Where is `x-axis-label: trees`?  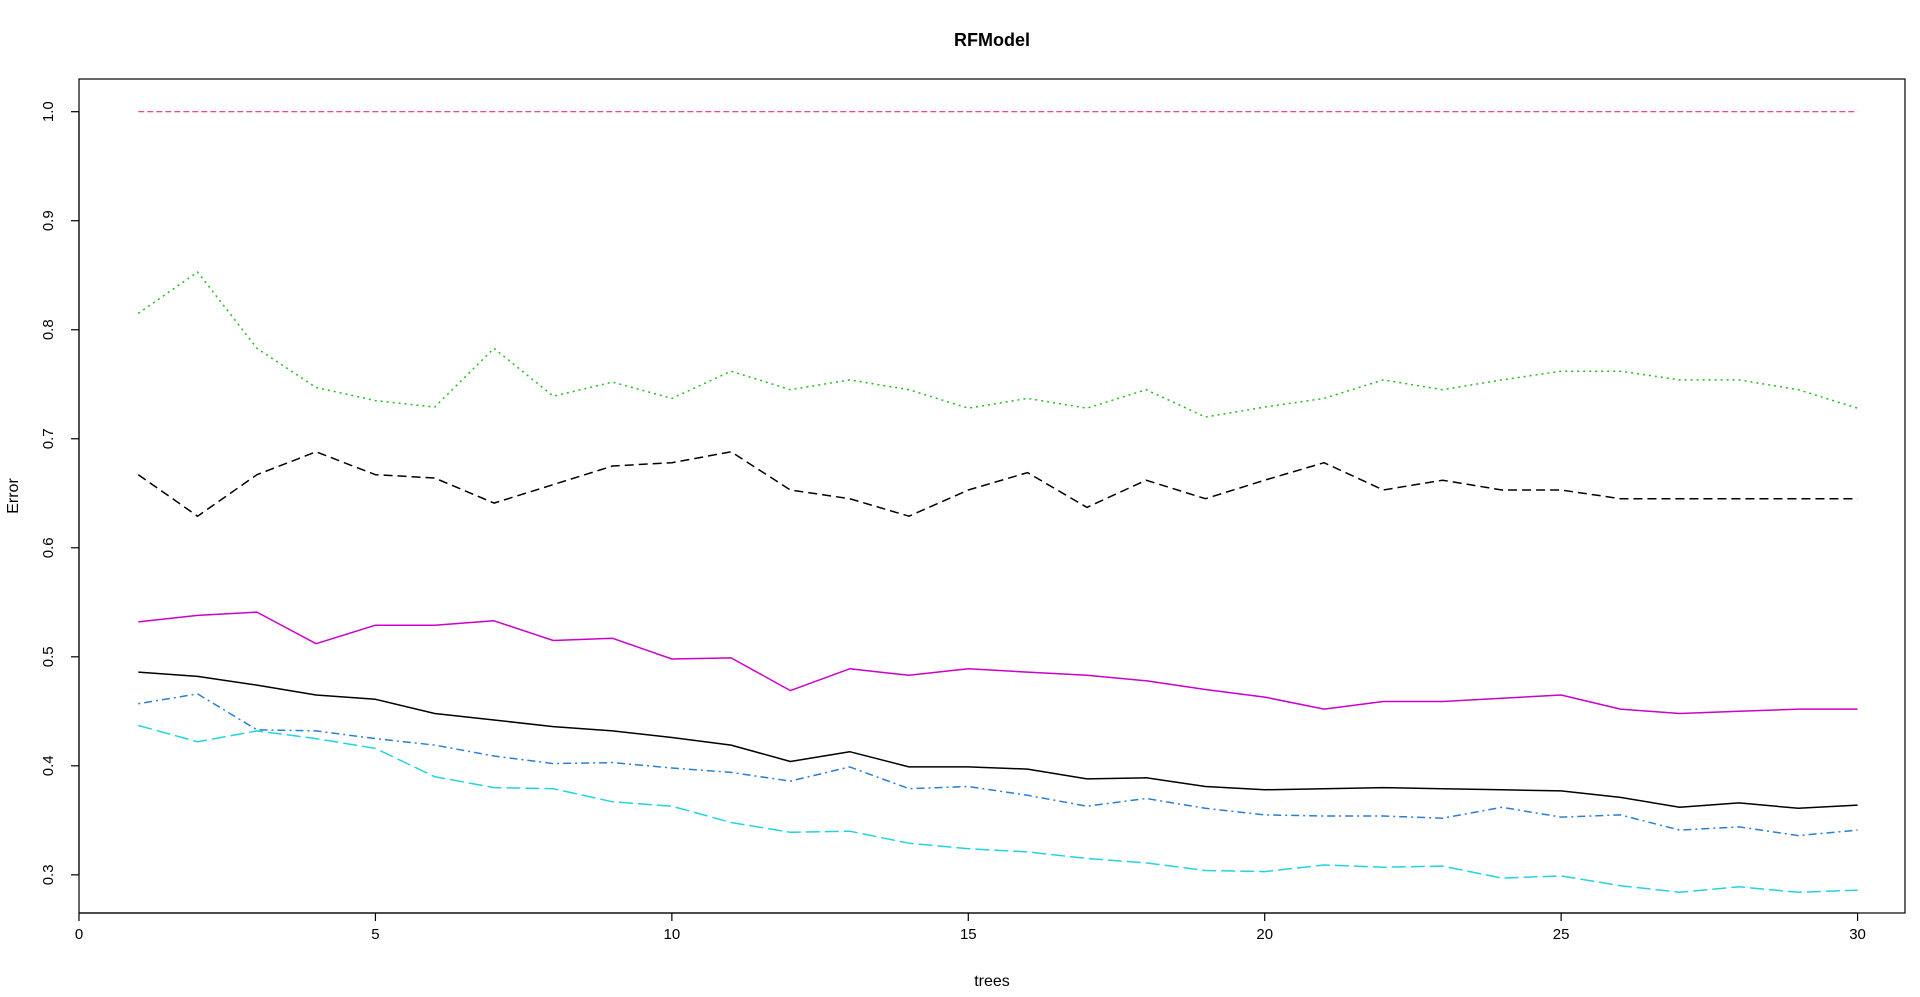 x-axis-label: trees is located at coordinates (992, 981).